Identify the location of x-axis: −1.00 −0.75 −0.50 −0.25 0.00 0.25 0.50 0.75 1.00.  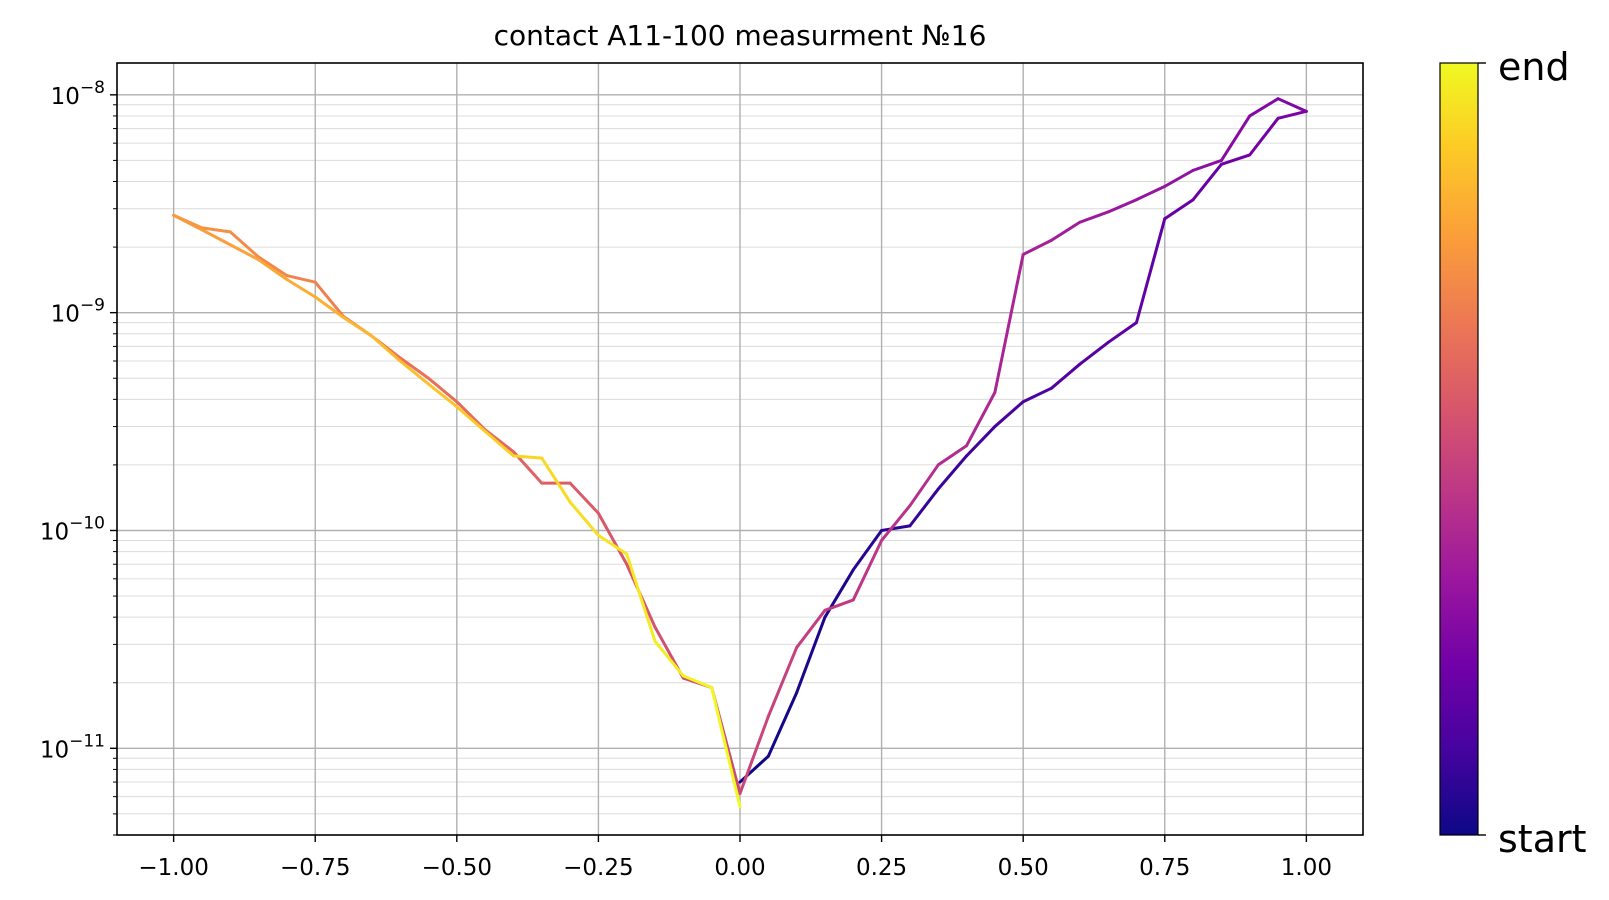
(735, 858).